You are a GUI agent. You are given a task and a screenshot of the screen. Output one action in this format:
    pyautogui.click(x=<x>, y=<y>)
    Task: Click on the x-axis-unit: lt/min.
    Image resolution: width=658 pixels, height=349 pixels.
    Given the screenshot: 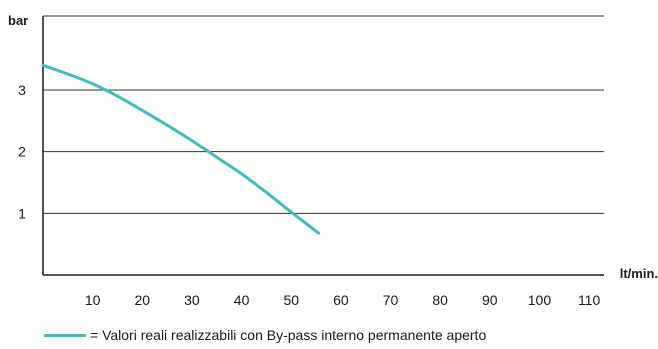 What is the action you would take?
    pyautogui.click(x=639, y=273)
    